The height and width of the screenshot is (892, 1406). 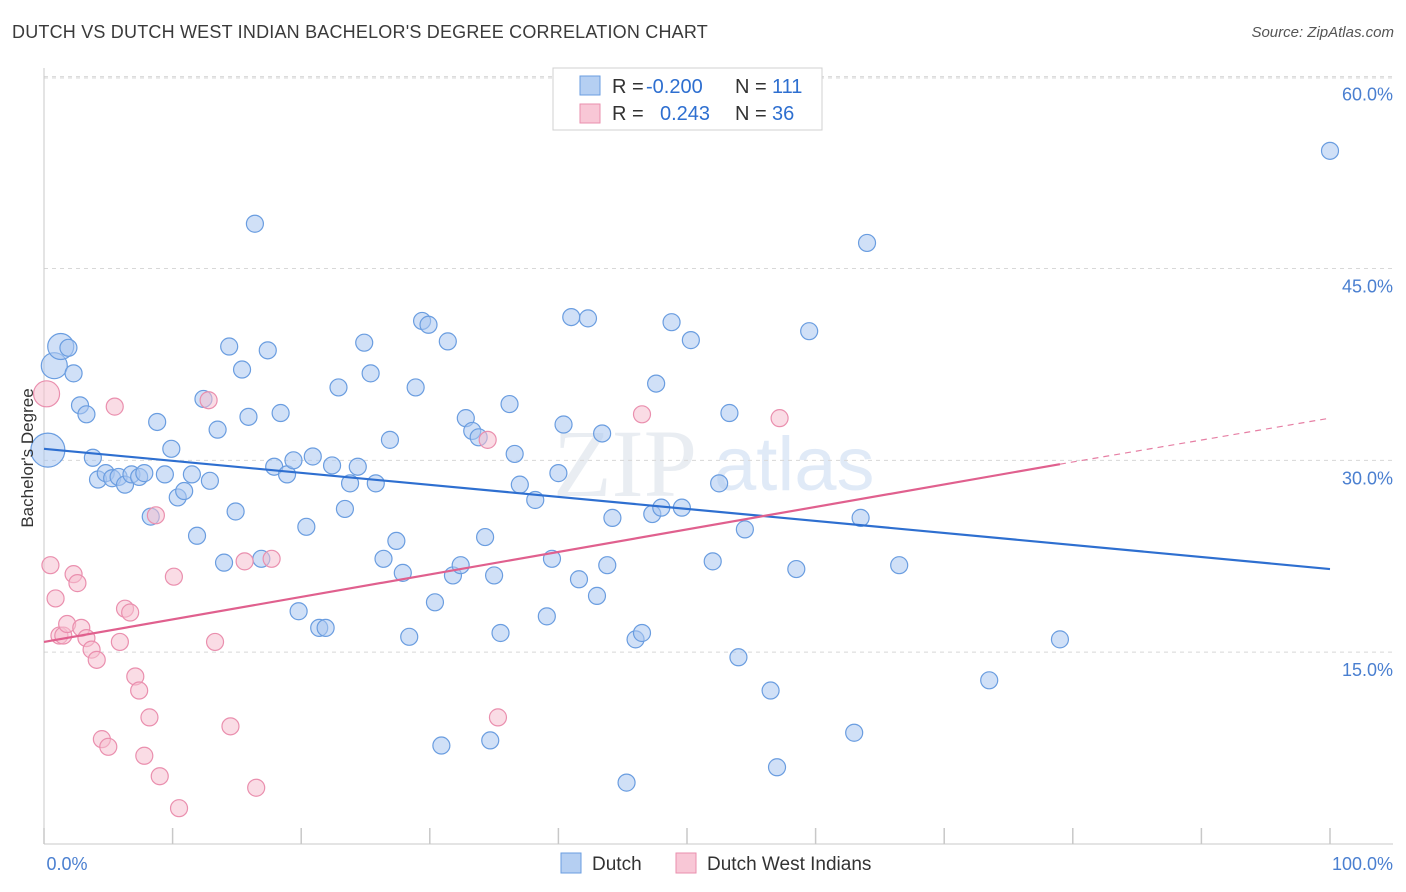 What do you see at coordinates (625, 463) in the screenshot?
I see `watermark-zip: ZIP` at bounding box center [625, 463].